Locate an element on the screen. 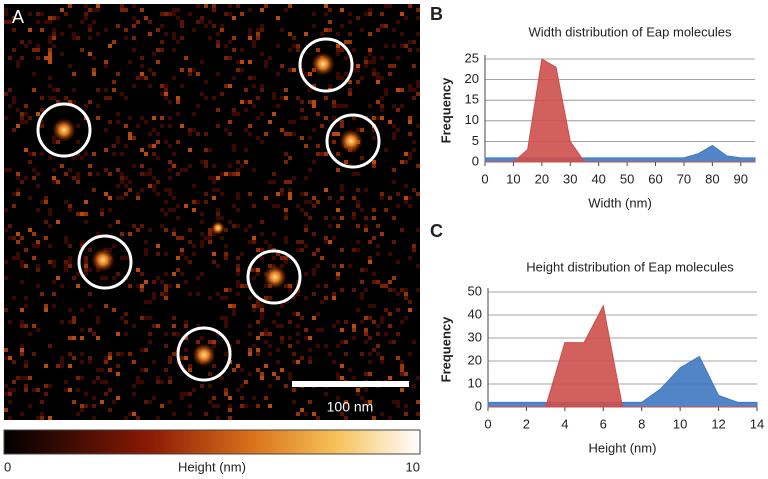 The image size is (768, 479). y-tick-label: 15 is located at coordinates (472, 99).